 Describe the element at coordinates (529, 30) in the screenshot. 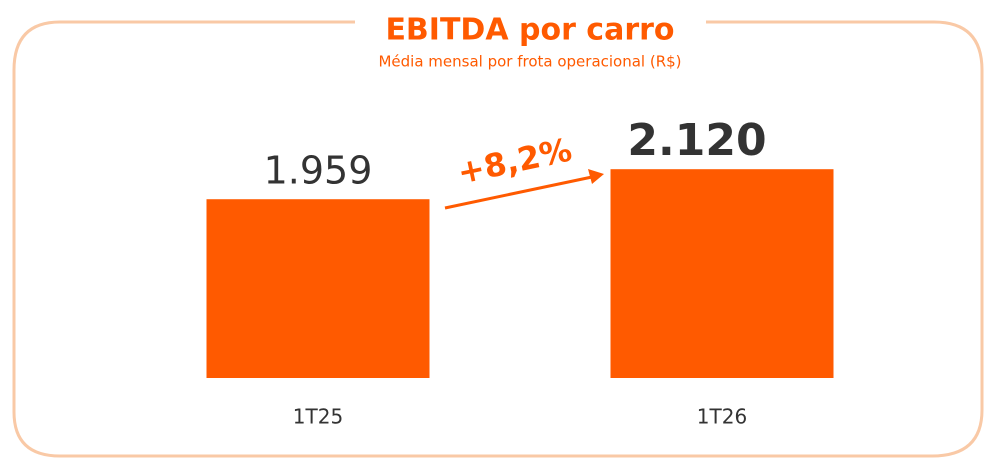

I see `chart-title: EBITDA por carro` at that location.